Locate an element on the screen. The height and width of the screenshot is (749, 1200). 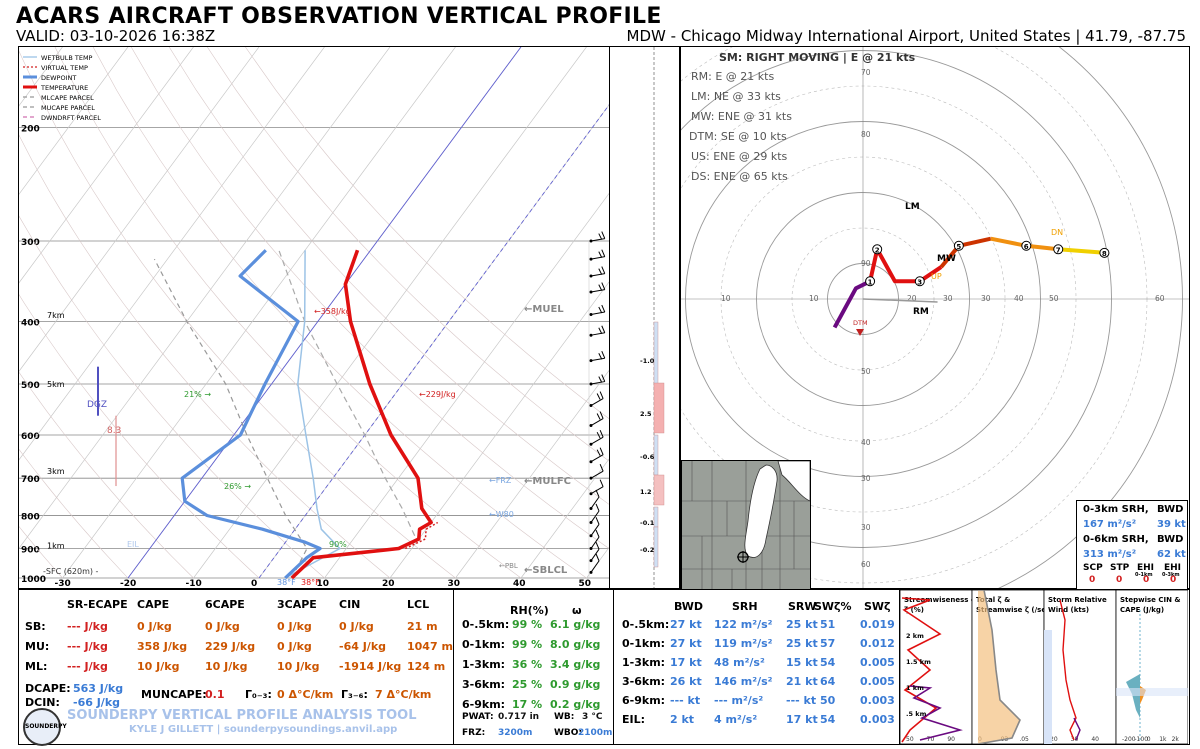
mini-panel-title: Streamwise ζ (/sec) is located at coordinates (1014, 610).